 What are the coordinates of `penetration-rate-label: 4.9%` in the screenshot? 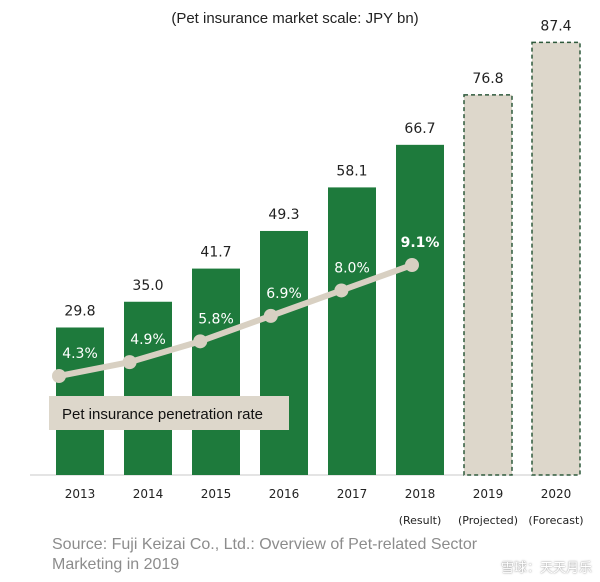 It's located at (148, 340).